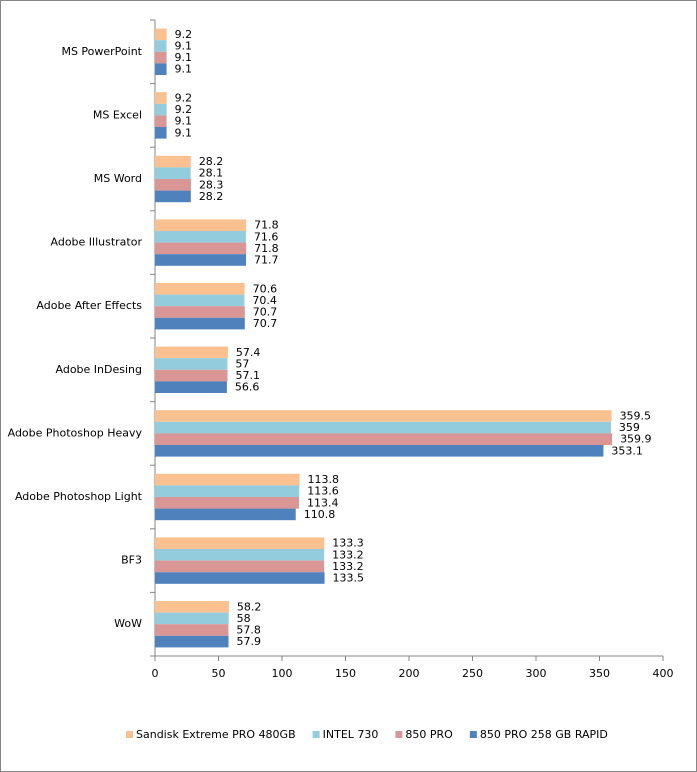 The width and height of the screenshot is (697, 772). What do you see at coordinates (216, 734) in the screenshot?
I see `legend-label: Sandisk Extreme PRO 480GB` at bounding box center [216, 734].